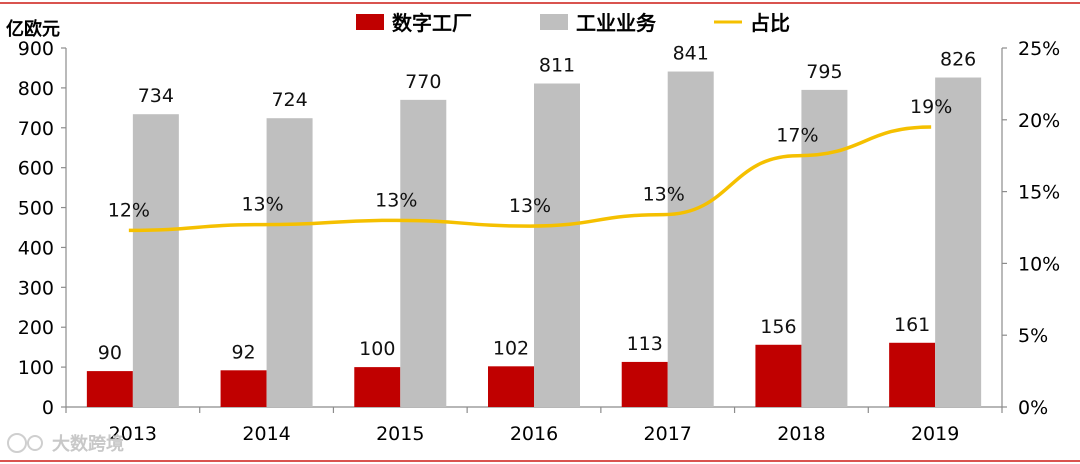  I want to click on y-tick-label: 900, so click(36, 49).